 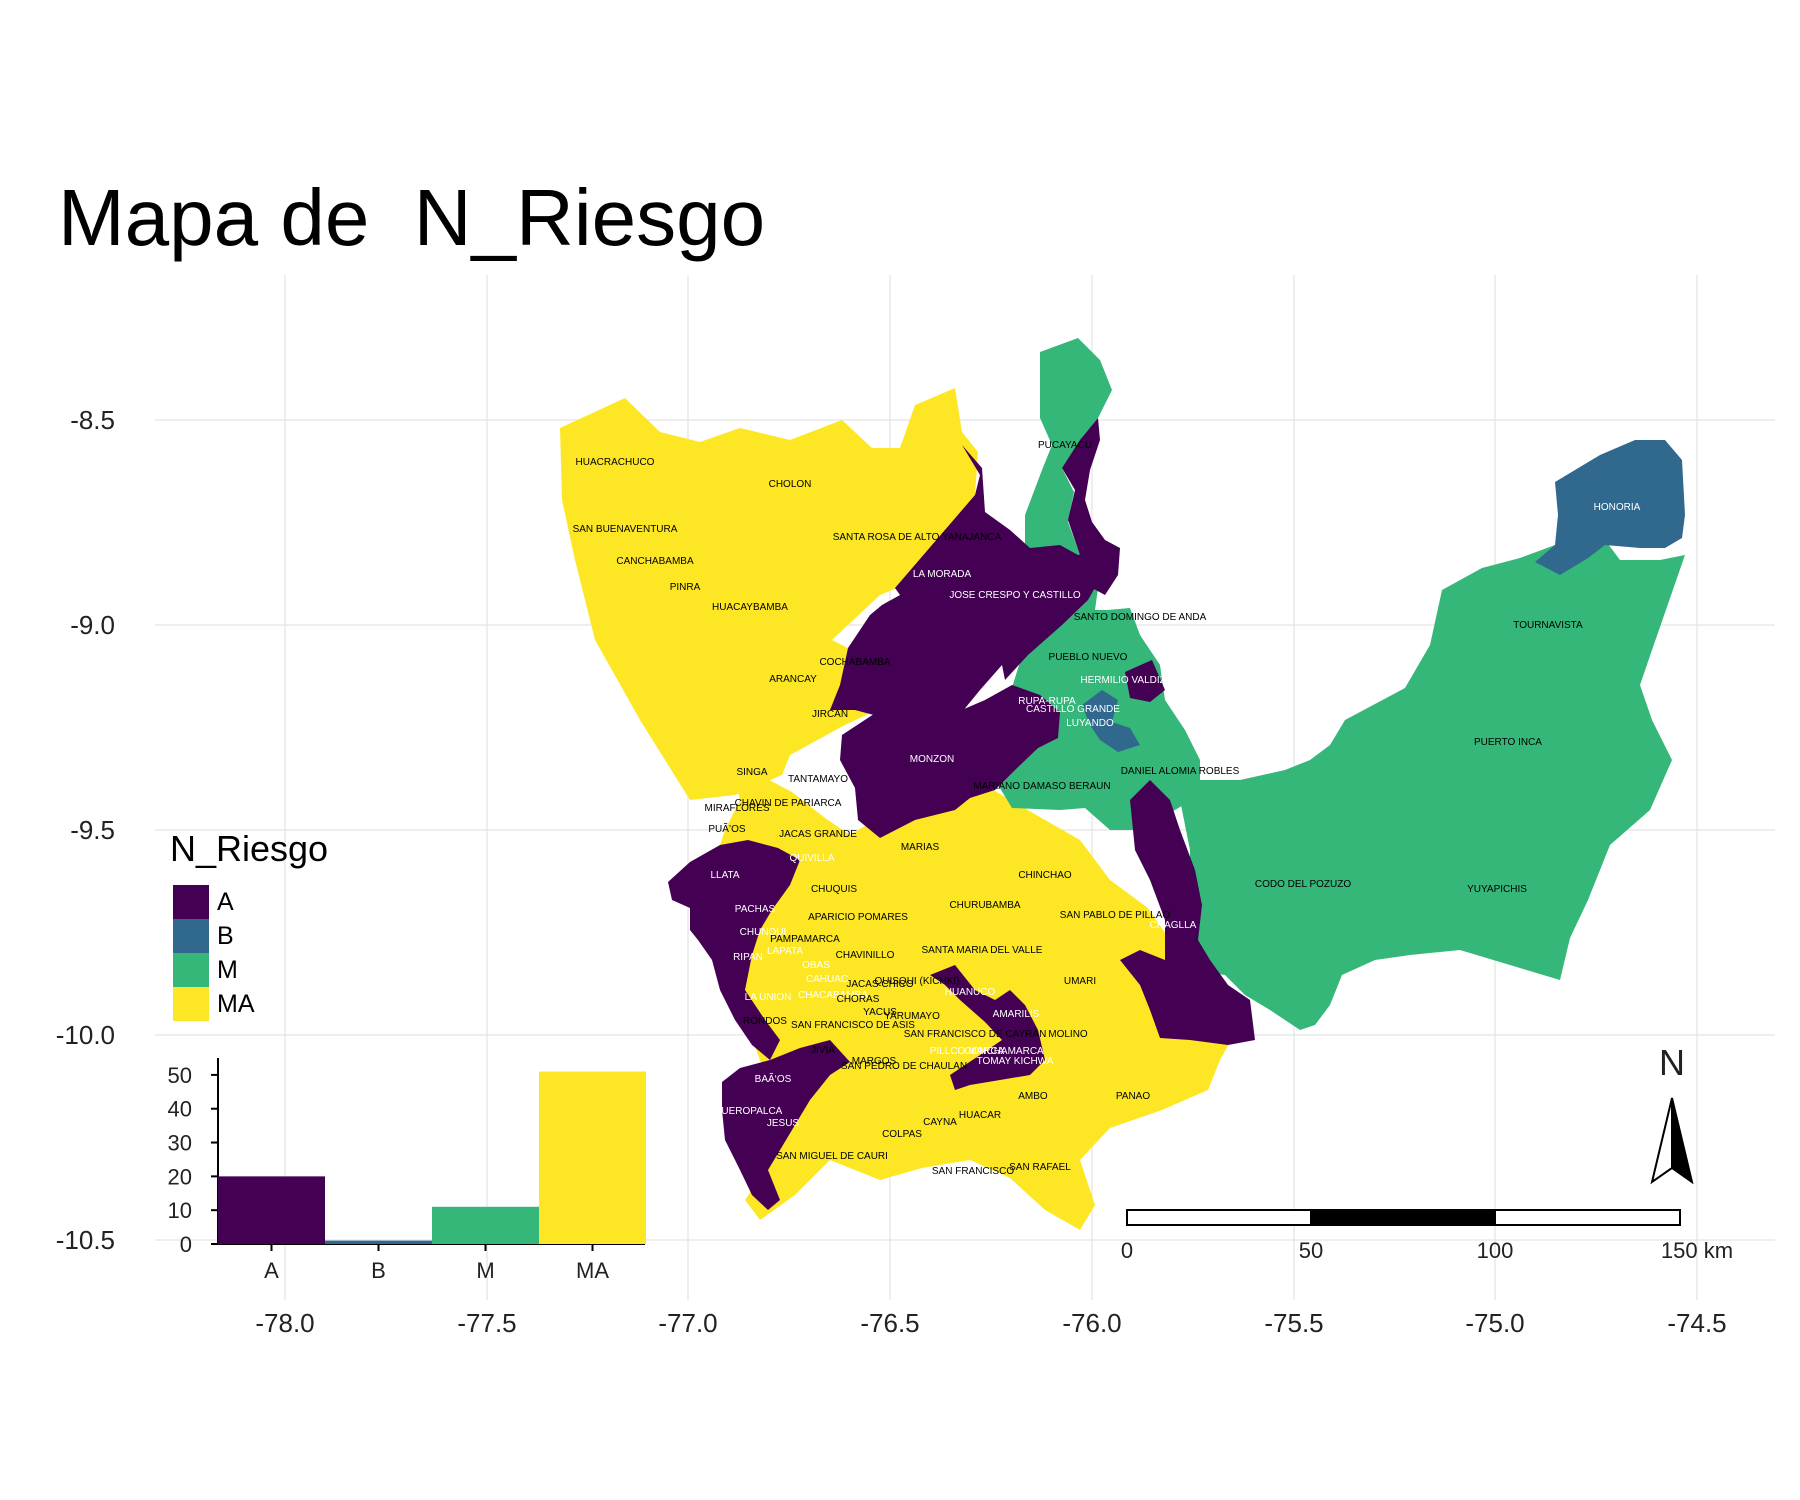 What do you see at coordinates (805, 939) in the screenshot?
I see `district-label: PAMPAMARCA` at bounding box center [805, 939].